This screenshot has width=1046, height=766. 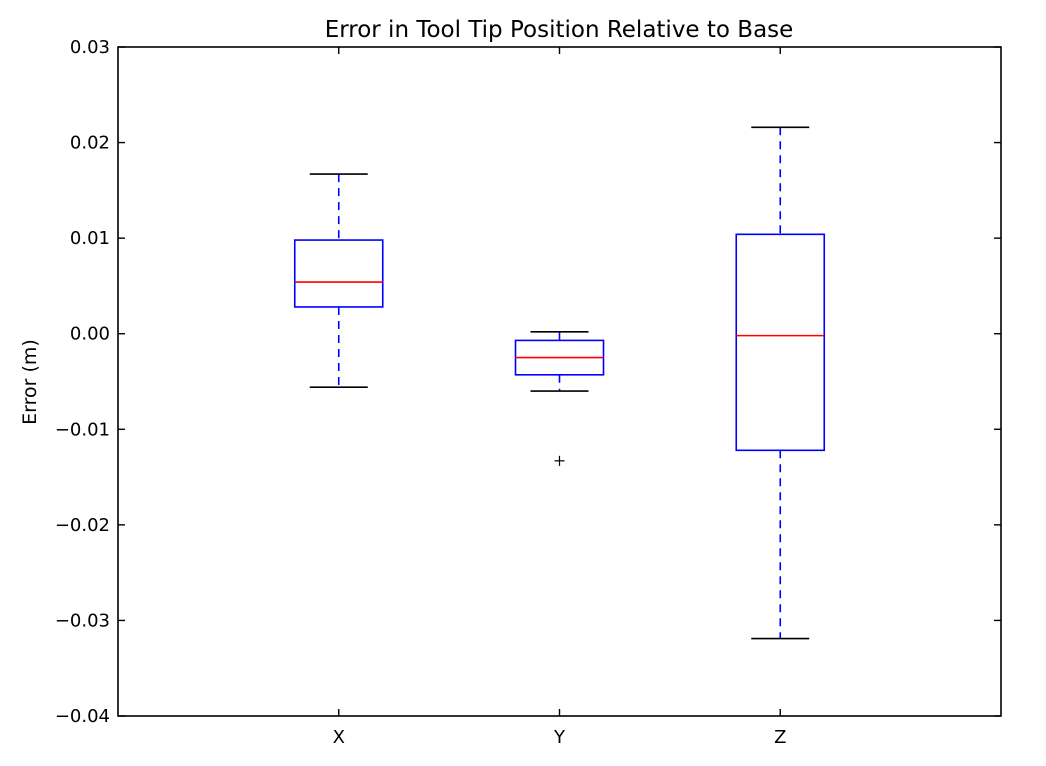 What do you see at coordinates (82, 525) in the screenshot?
I see `y-tick-label: −0.02` at bounding box center [82, 525].